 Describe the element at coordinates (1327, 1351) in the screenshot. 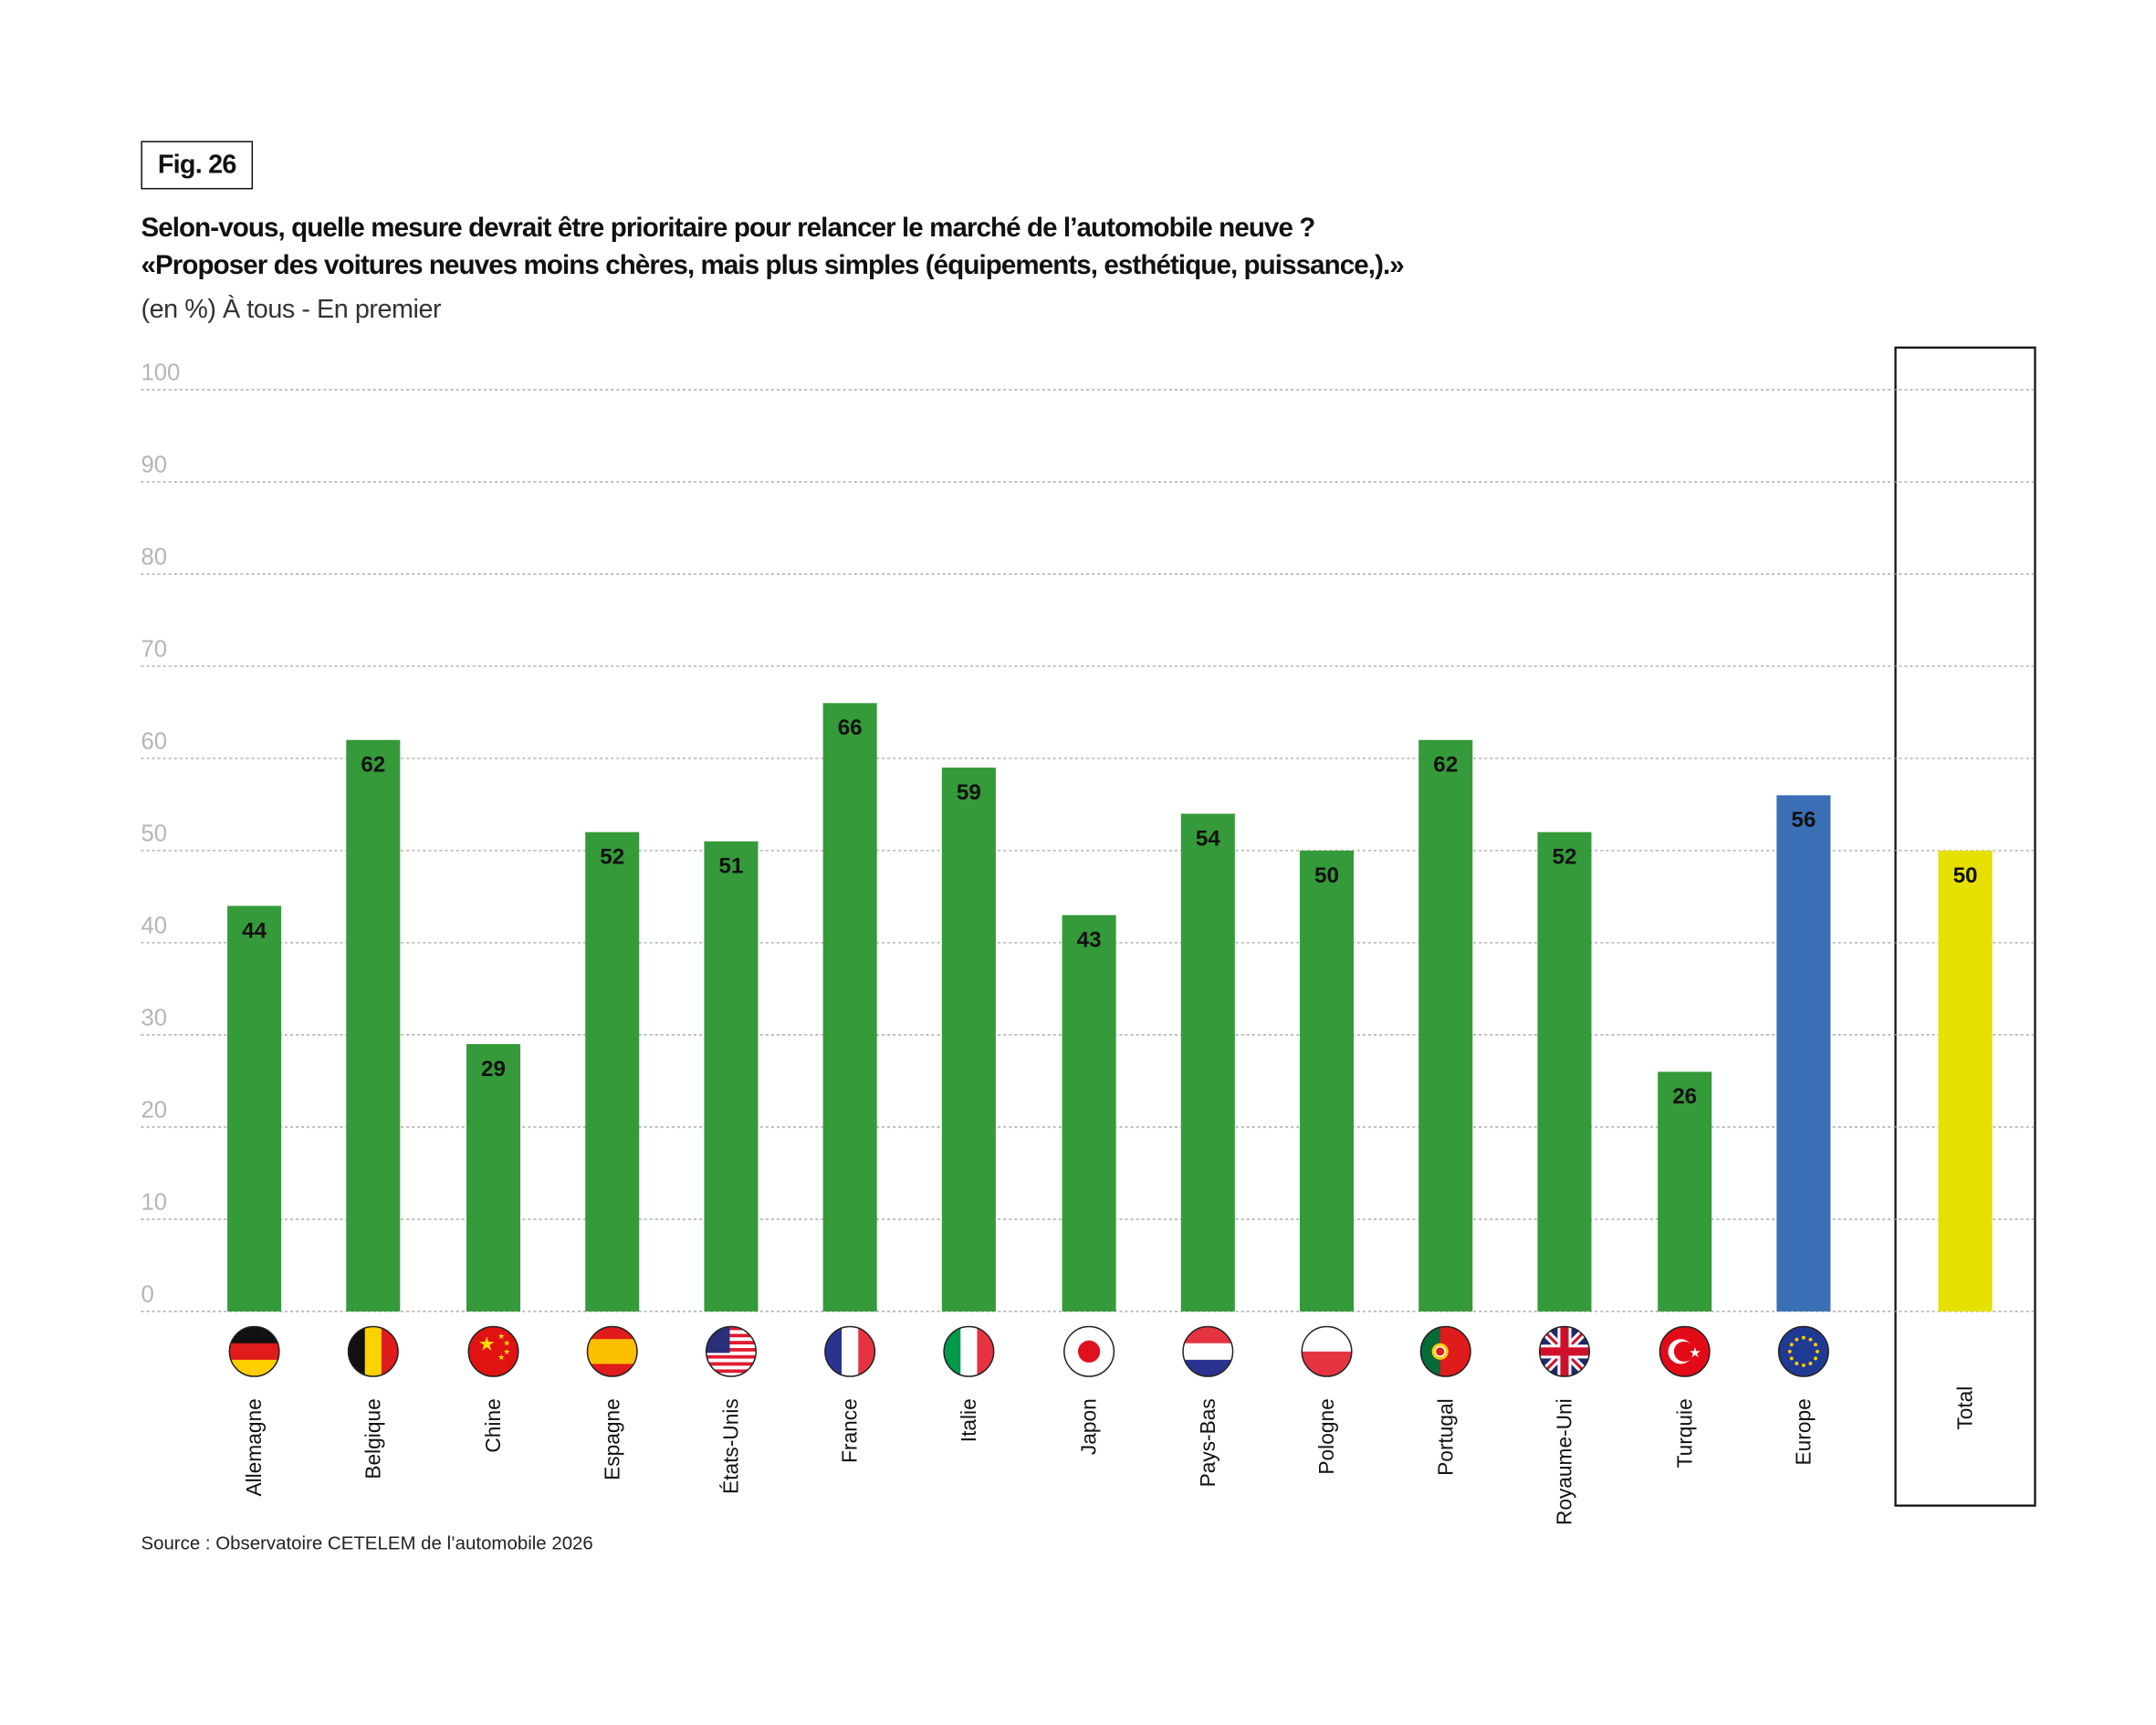

I see `flag-pl-icon` at that location.